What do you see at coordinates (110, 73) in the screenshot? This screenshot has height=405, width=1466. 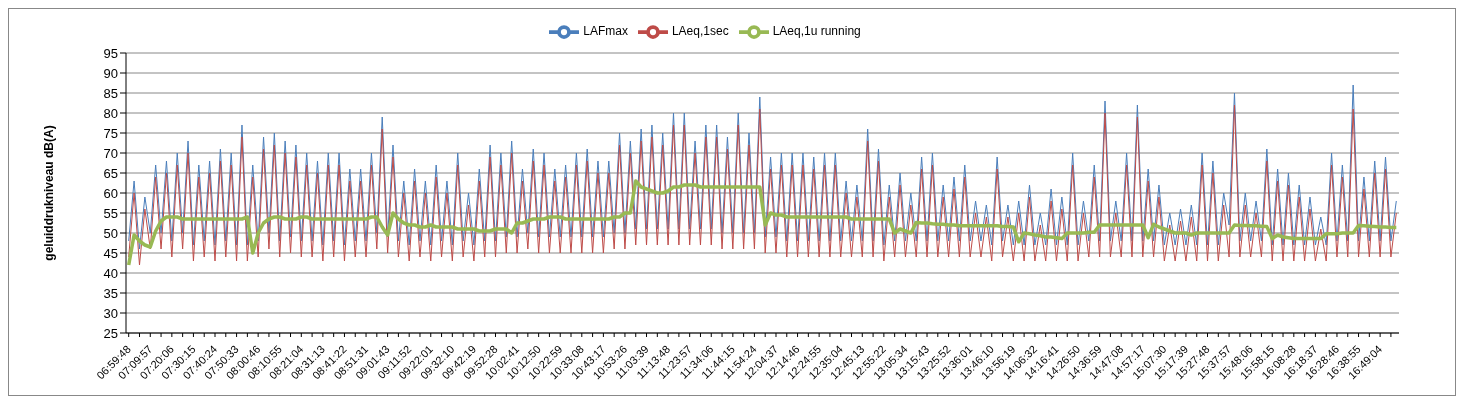 I see `y-tick-label: 90` at bounding box center [110, 73].